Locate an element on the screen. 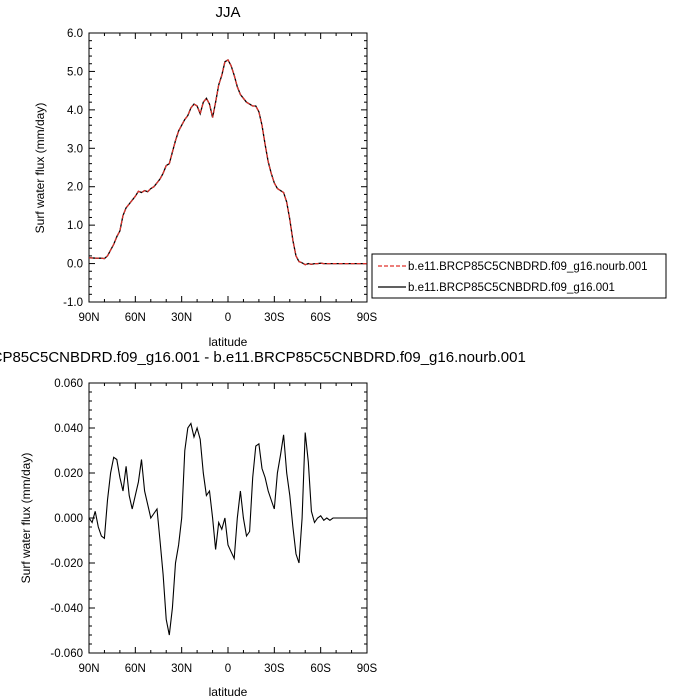 This screenshot has height=700, width=700. y-tick-label: 0.020 is located at coordinates (68, 474).